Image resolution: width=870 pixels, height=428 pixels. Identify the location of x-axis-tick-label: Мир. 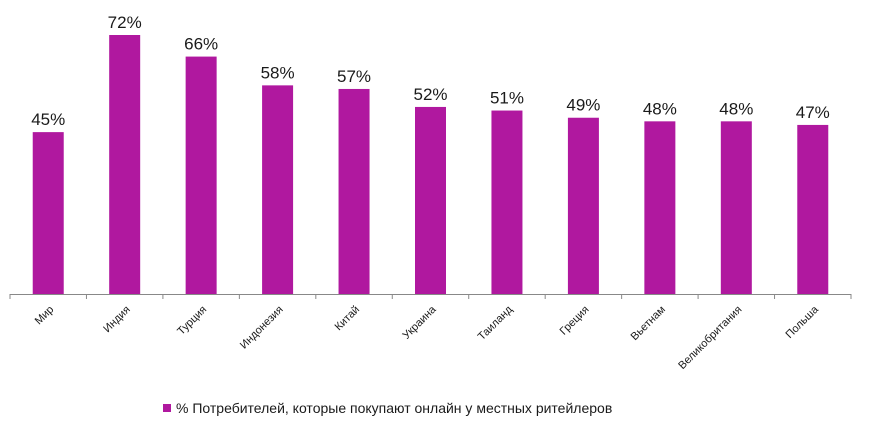
(45, 316).